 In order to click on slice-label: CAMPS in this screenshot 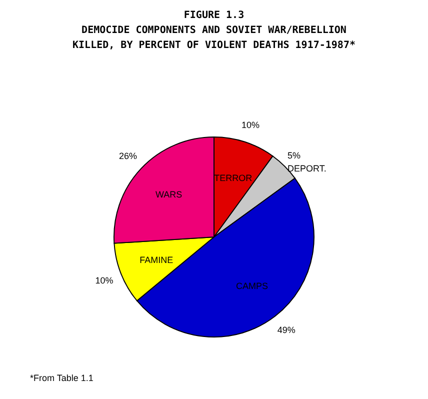, I will do `click(252, 285)`.